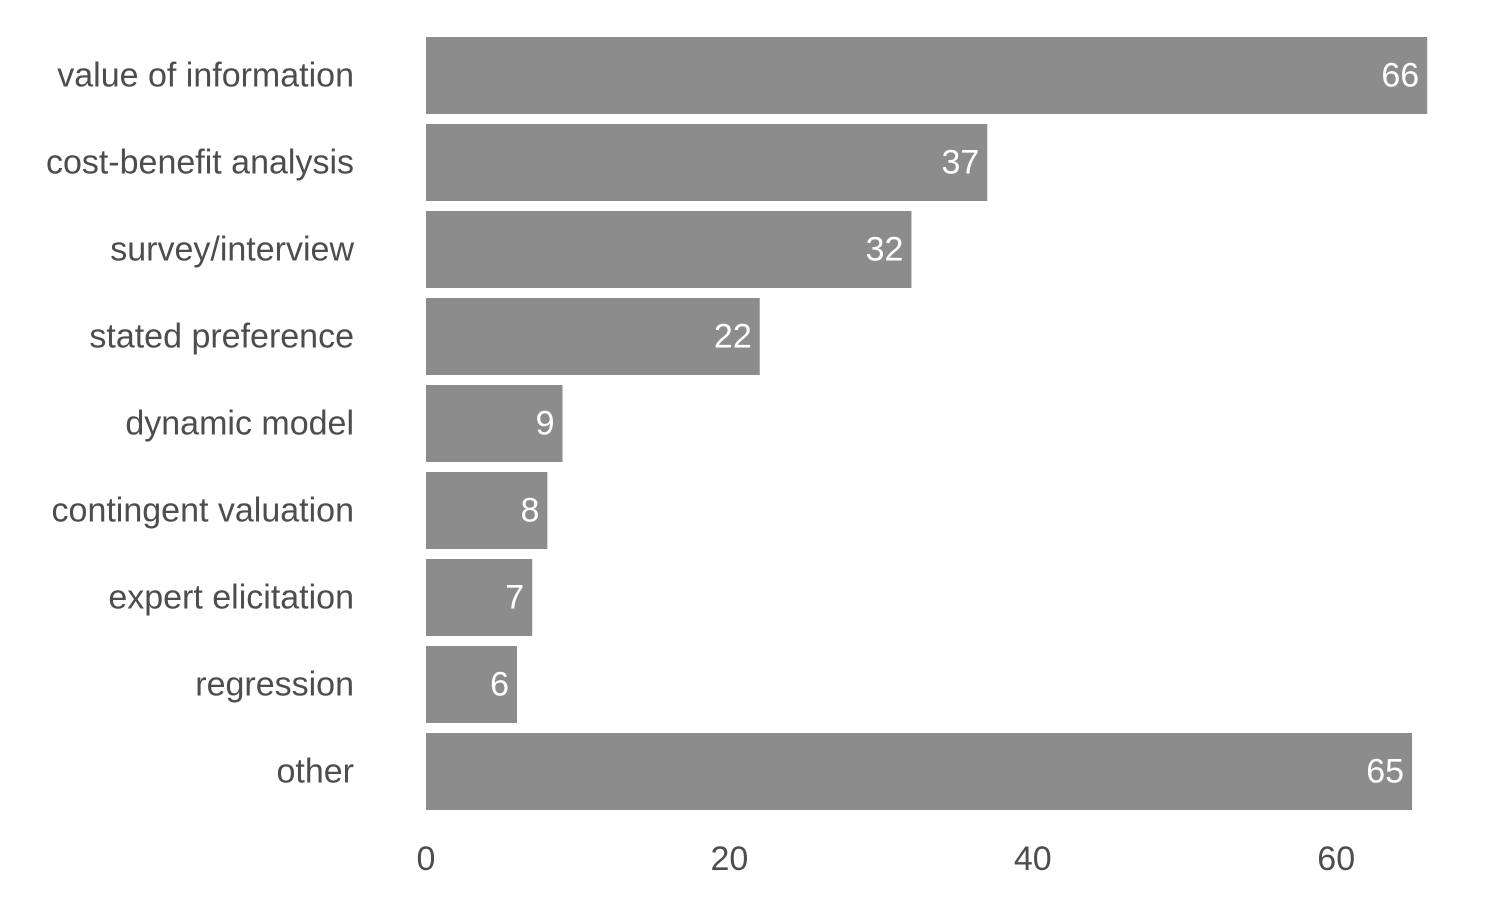  I want to click on category-label-cost-benefit-analysis: cost-benefit analysis, so click(200, 163).